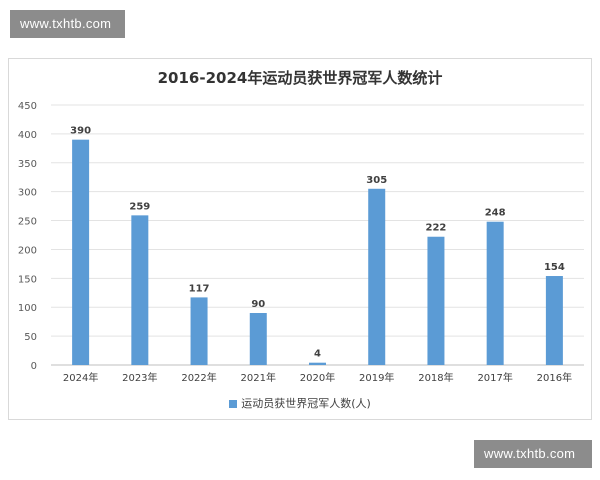 The image size is (600, 480). What do you see at coordinates (80, 377) in the screenshot?
I see `x-tick-label: 2024年` at bounding box center [80, 377].